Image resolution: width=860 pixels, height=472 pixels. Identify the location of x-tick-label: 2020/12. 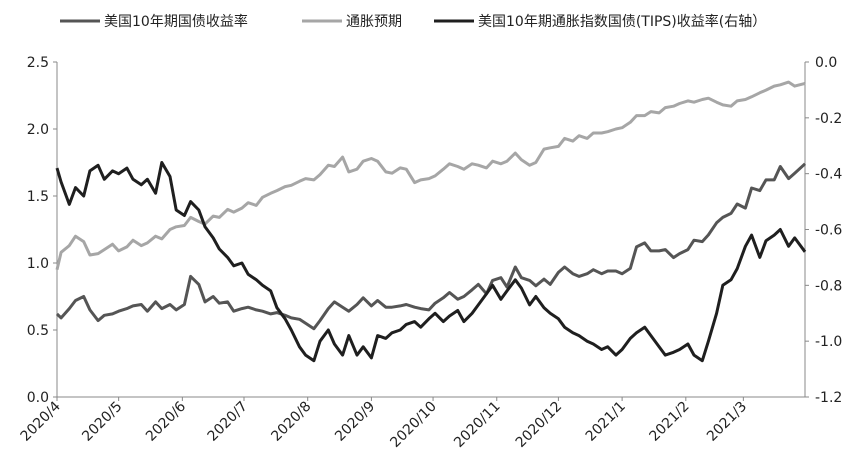
(539, 425).